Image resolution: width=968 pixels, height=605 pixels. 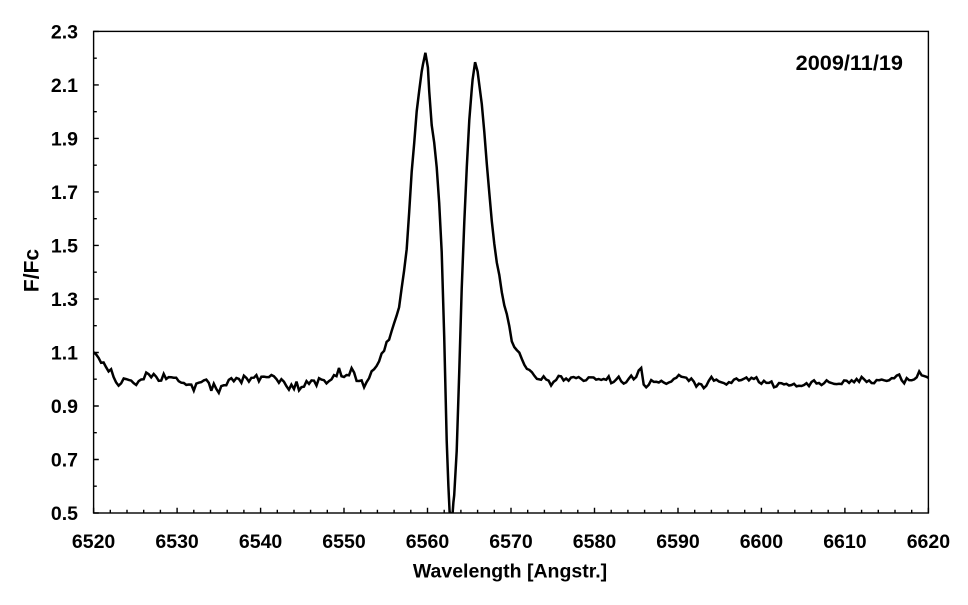 What do you see at coordinates (344, 542) in the screenshot?
I see `svg-text: 6550` at bounding box center [344, 542].